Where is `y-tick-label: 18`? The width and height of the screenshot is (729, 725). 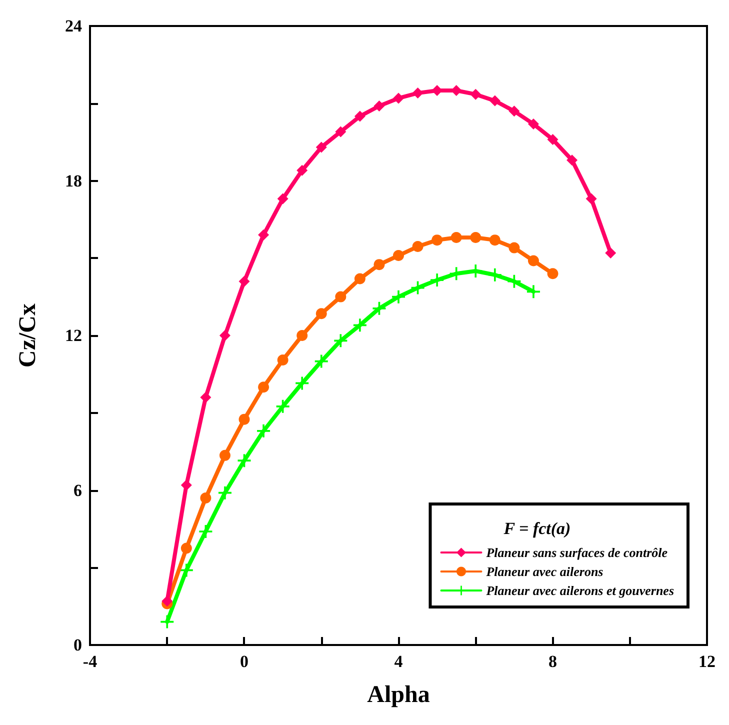 y-tick-label: 18 is located at coordinates (73, 180).